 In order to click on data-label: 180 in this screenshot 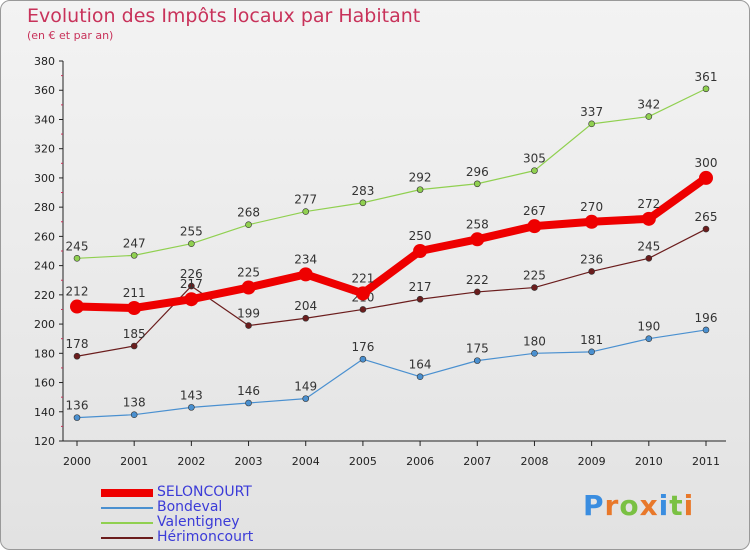, I will do `click(534, 341)`.